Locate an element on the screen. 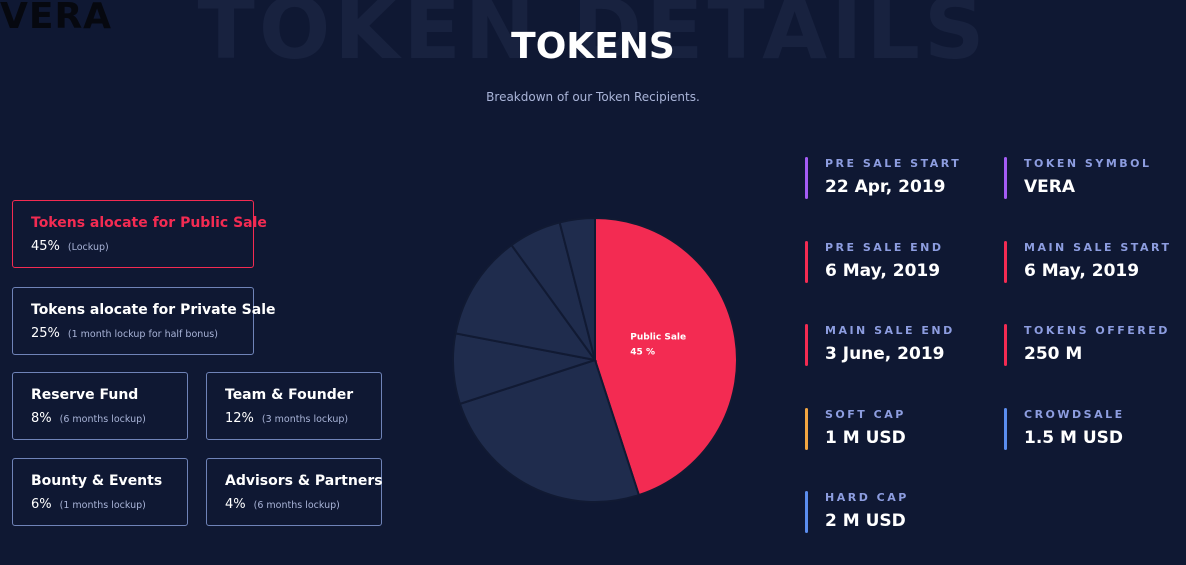 The width and height of the screenshot is (1186, 565). logo: VERA is located at coordinates (56, 18).